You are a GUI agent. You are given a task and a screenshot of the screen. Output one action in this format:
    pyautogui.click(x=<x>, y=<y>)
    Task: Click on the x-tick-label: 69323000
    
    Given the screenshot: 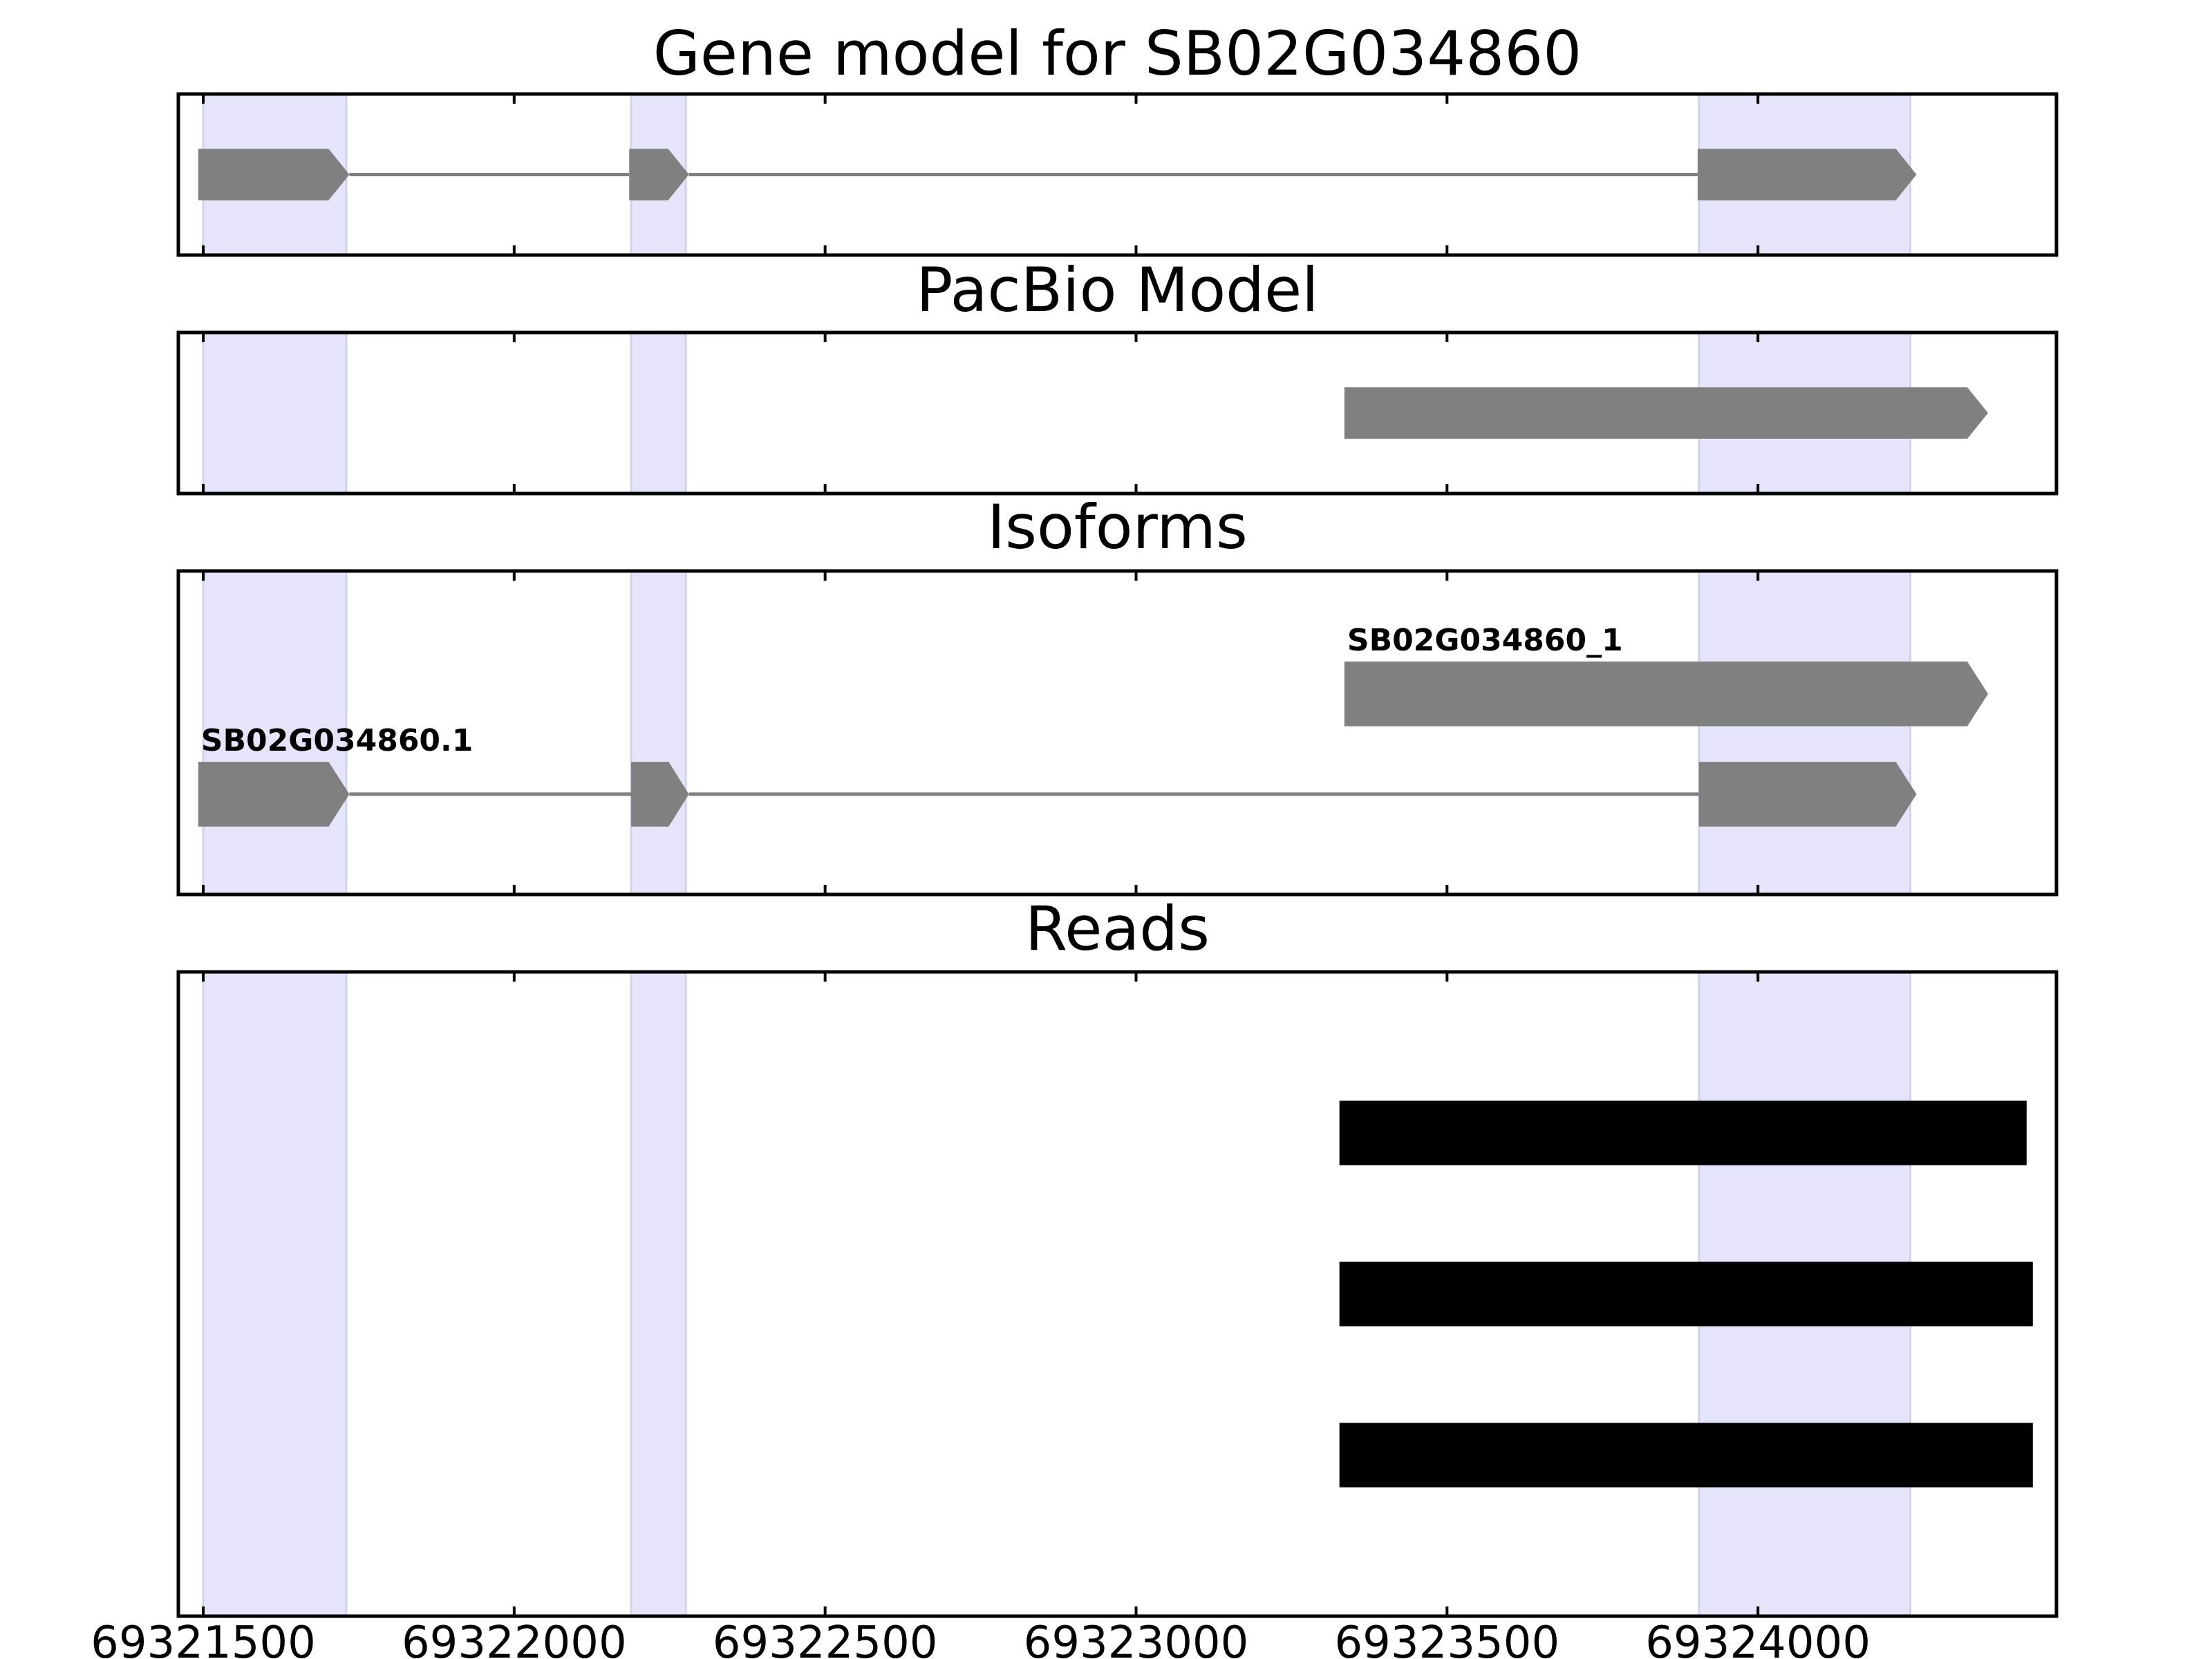 What is the action you would take?
    pyautogui.click(x=1136, y=1638)
    